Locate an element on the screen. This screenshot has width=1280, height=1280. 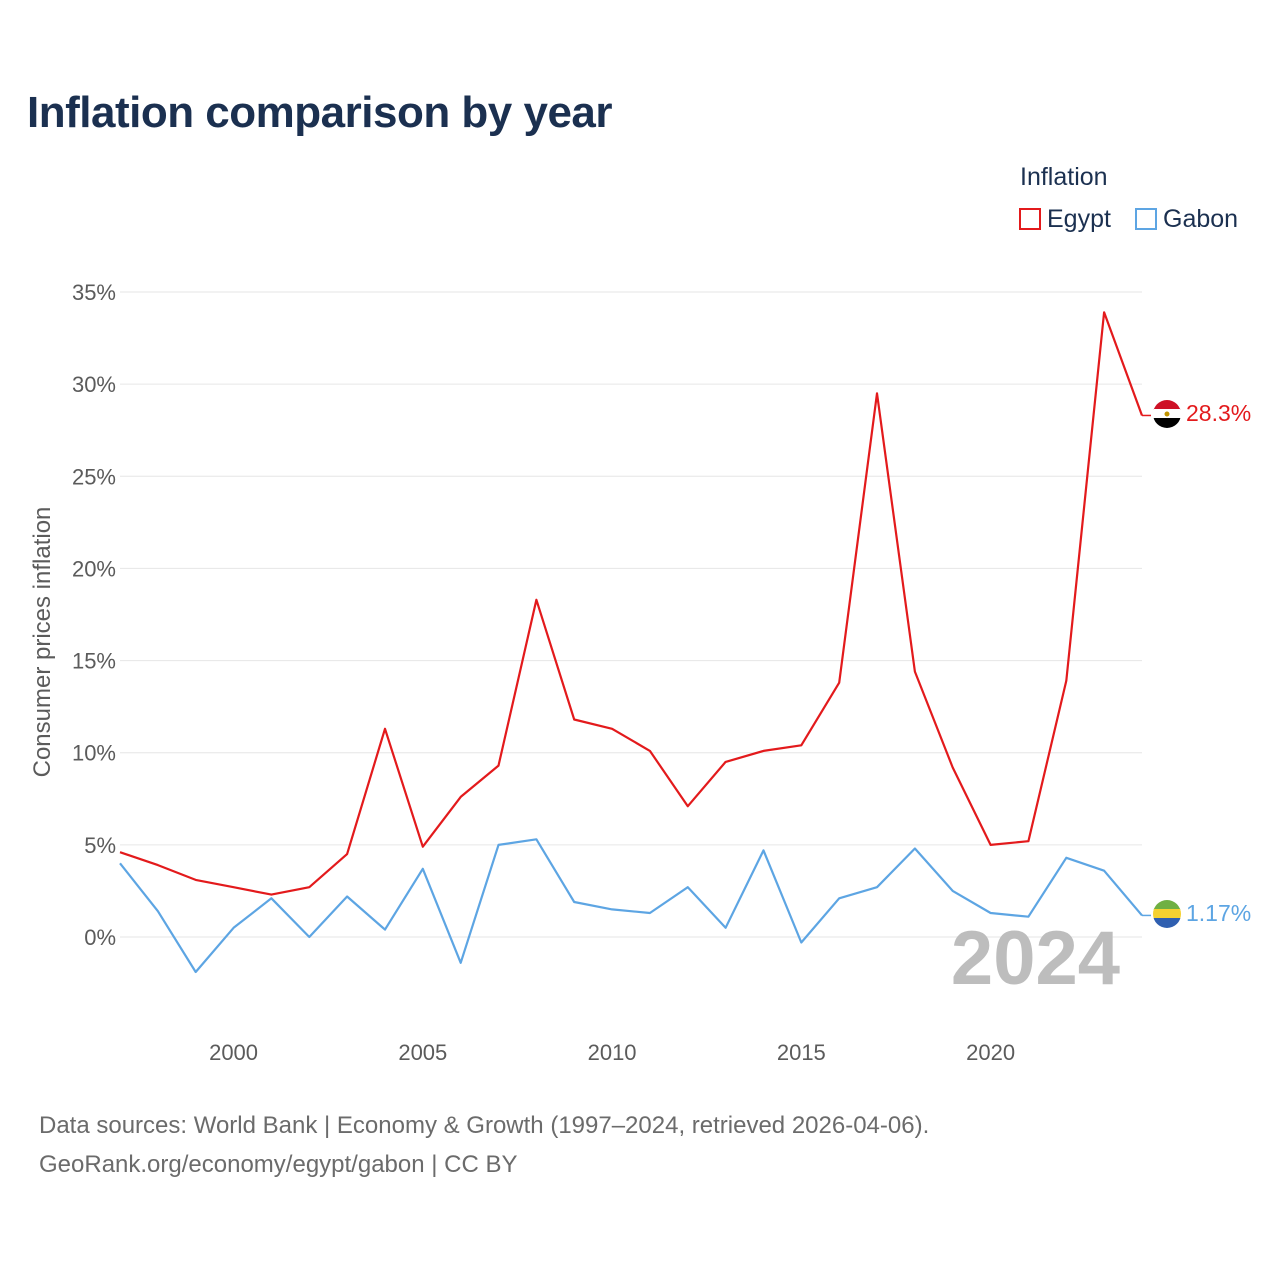
y-tick-label: 20% is located at coordinates (94, 568).